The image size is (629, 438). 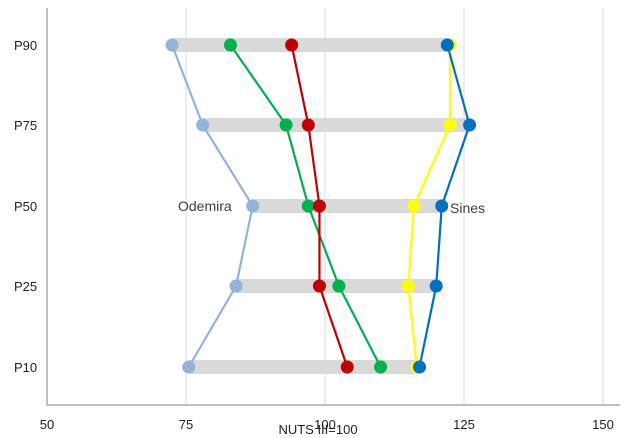 I want to click on y-category-label: P10, so click(x=25, y=367).